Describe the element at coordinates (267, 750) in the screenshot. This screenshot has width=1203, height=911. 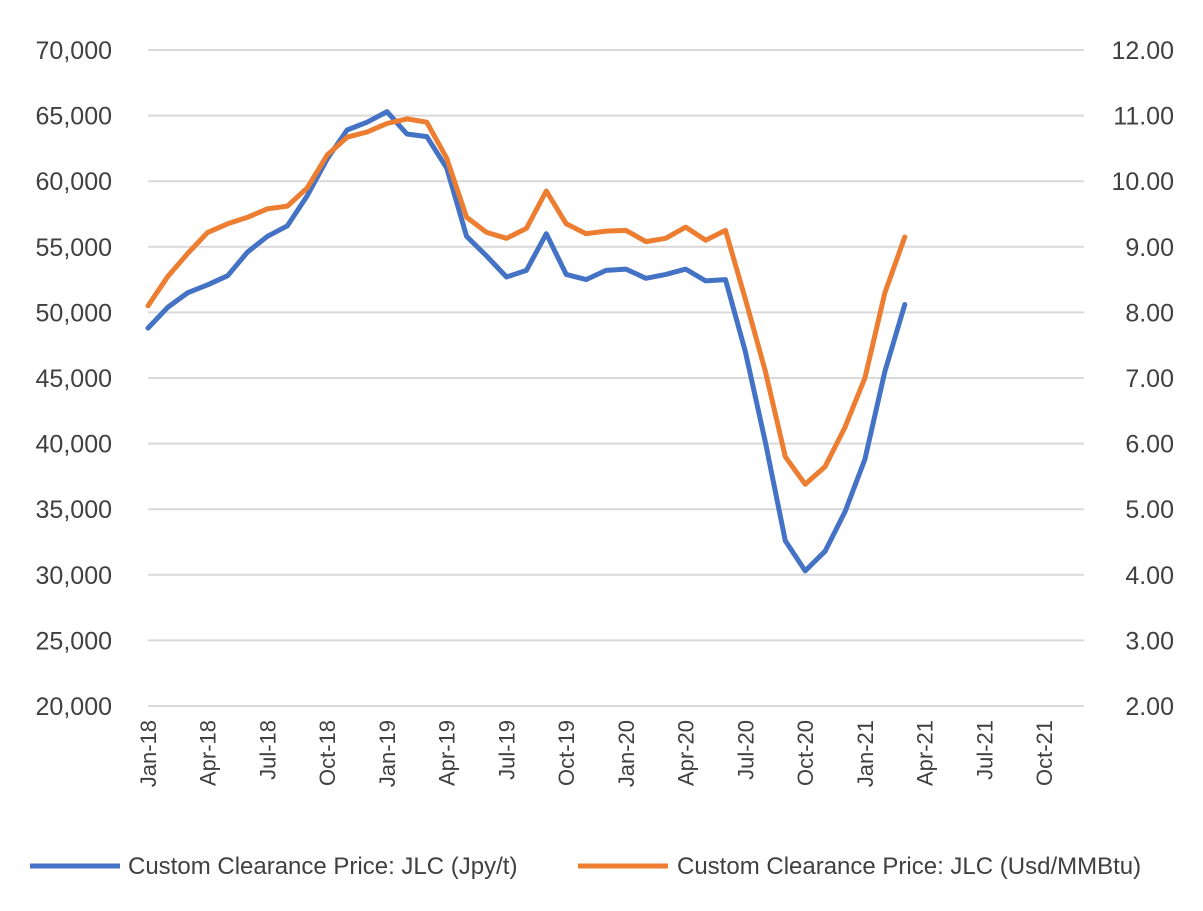
I see `x-tick-label: Jul-18` at that location.